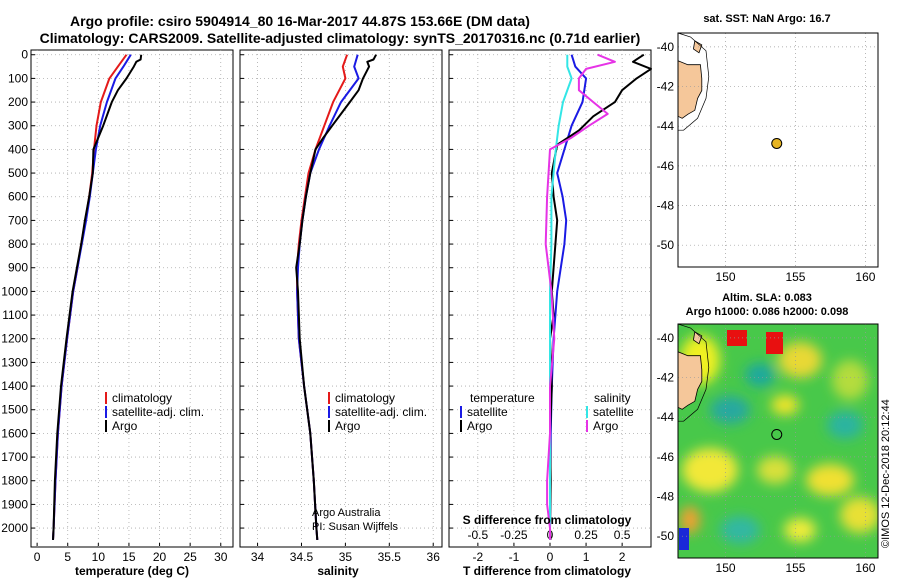 This screenshot has width=900, height=580. I want to click on x-tick-label: 25, so click(190, 557).